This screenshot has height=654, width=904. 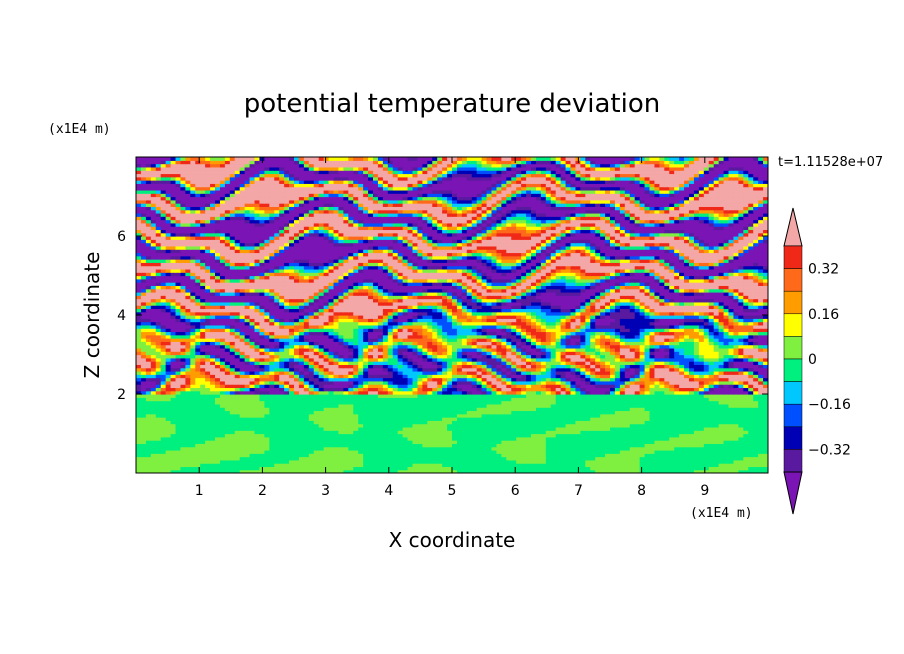 I want to click on y-axis-unit: (x1E4 m), so click(x=79, y=129).